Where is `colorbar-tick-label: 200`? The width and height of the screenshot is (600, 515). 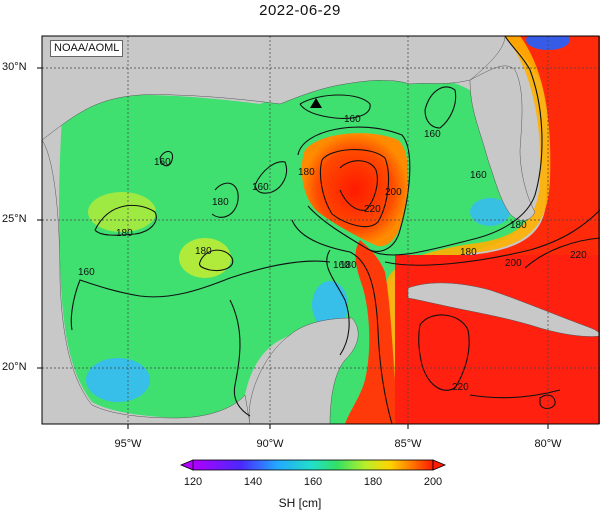
colorbar-tick-label: 200 is located at coordinates (433, 482).